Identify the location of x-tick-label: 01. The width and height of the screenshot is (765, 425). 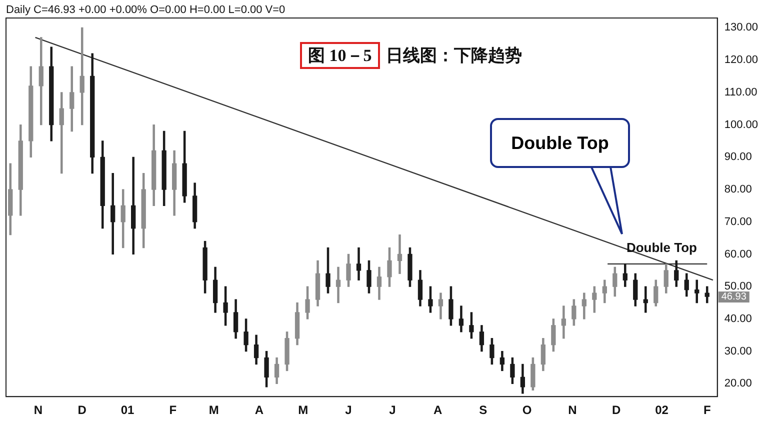
(127, 410).